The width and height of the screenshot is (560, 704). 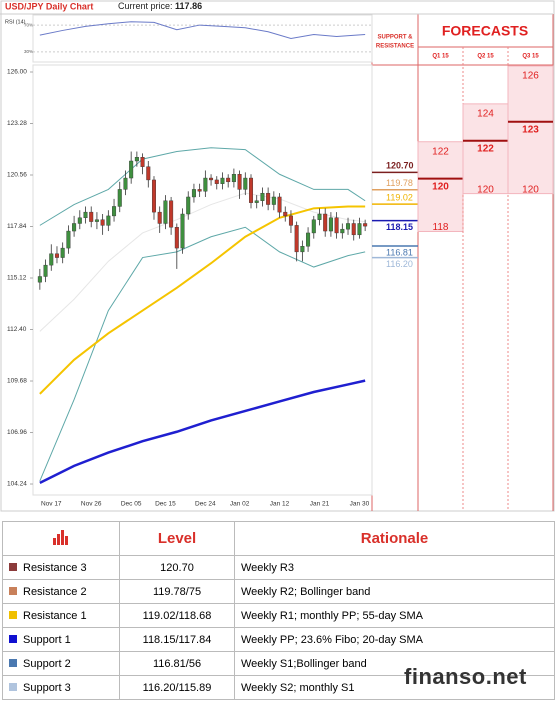 What do you see at coordinates (55, 591) in the screenshot?
I see `level-name: Resistance 2` at bounding box center [55, 591].